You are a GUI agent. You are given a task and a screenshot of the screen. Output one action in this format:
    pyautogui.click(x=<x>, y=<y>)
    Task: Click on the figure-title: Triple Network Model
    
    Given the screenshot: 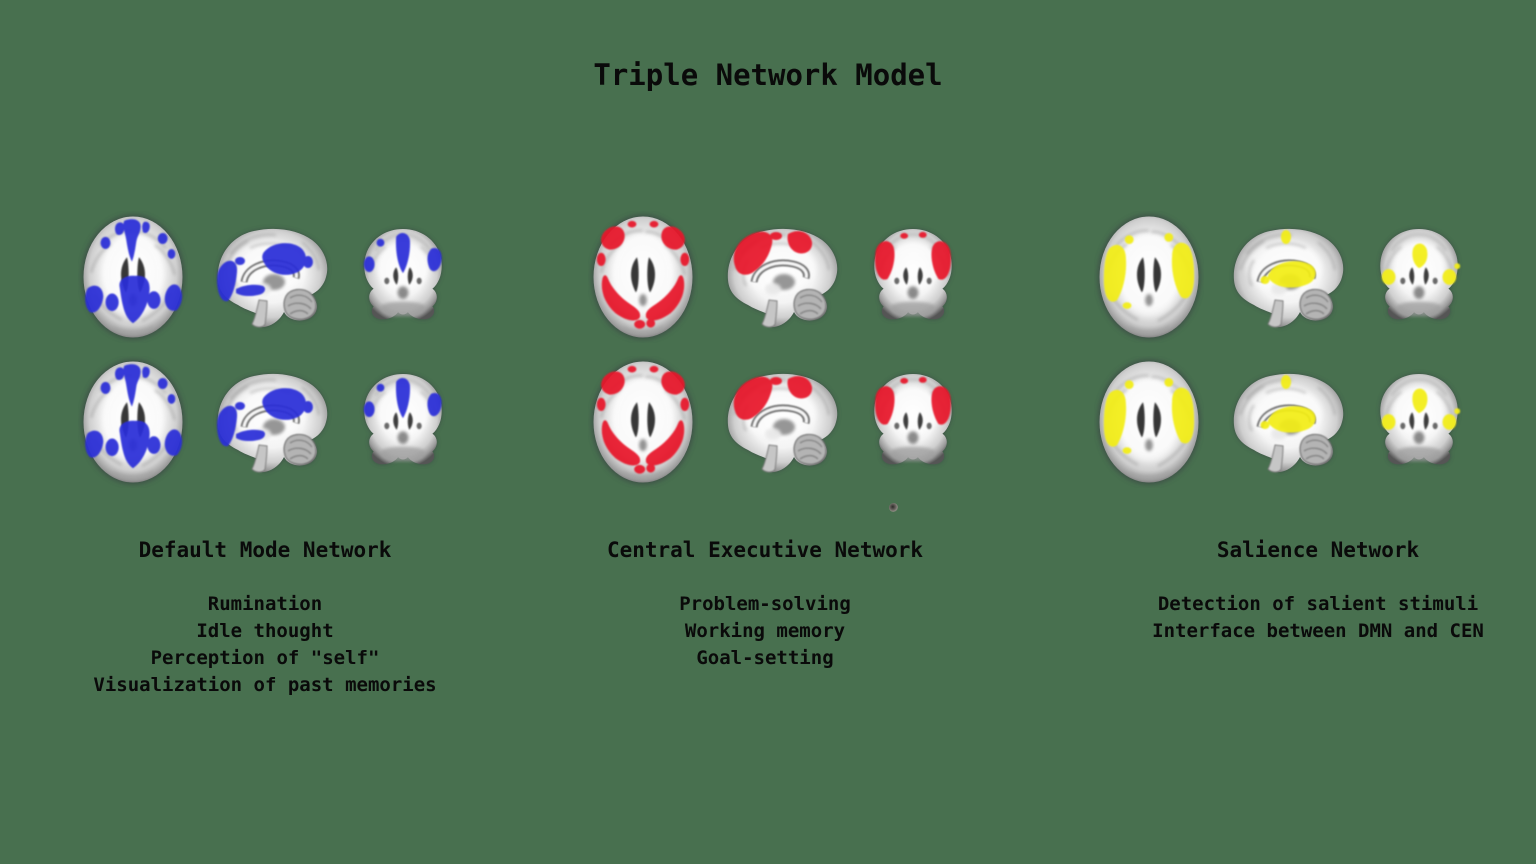 What is the action you would take?
    pyautogui.click(x=768, y=75)
    